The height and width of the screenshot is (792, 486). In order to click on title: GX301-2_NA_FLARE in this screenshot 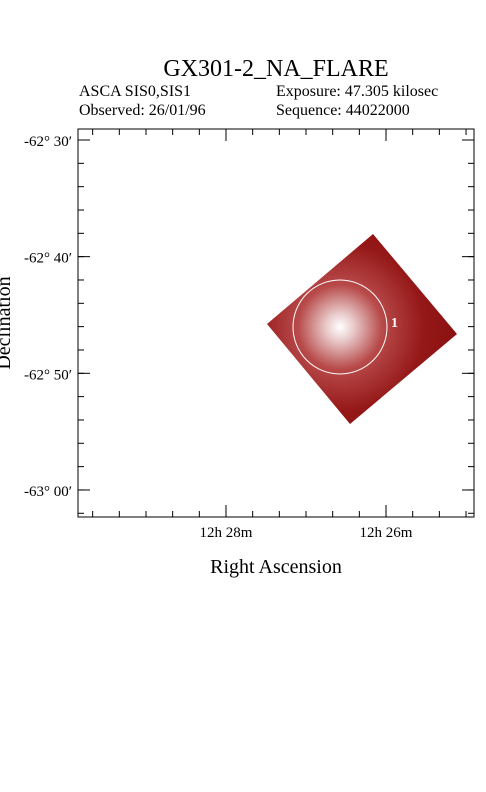, I will do `click(275, 69)`.